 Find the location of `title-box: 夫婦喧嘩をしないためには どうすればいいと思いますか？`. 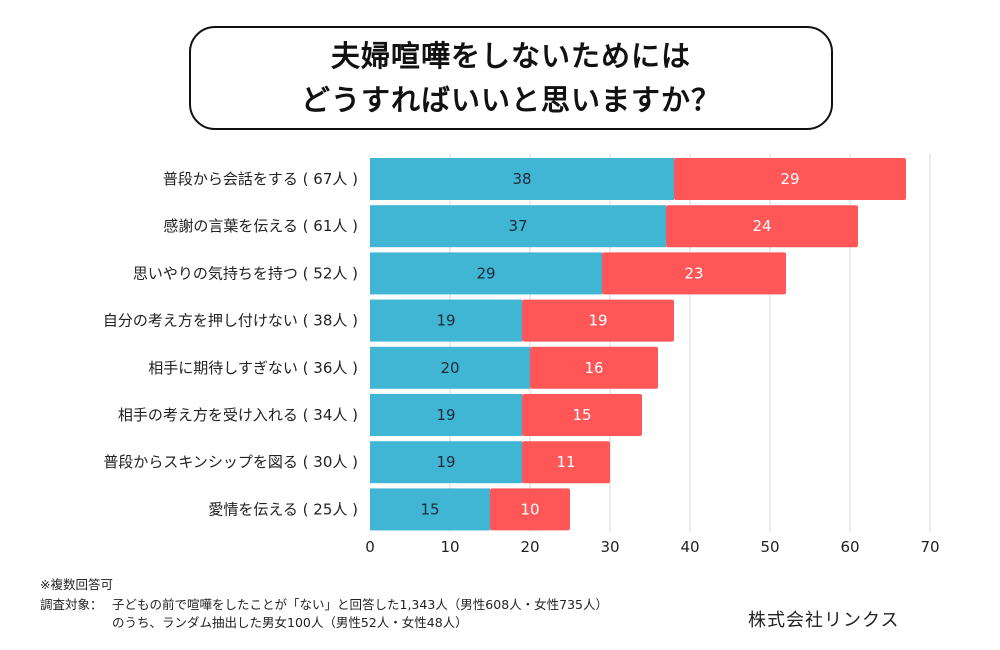

title-box: 夫婦喧嘩をしないためには どうすればいいと思いますか？ is located at coordinates (511, 78).